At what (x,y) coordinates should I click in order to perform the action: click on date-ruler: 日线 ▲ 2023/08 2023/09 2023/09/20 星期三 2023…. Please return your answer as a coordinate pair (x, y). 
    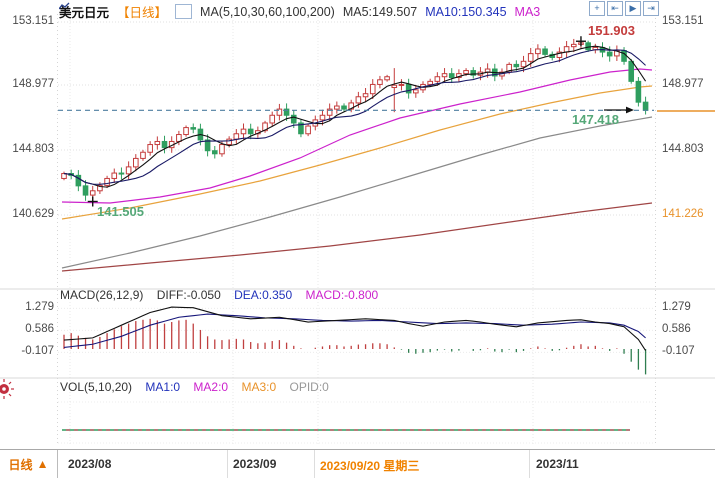
    Looking at the image, I should click on (357, 463).